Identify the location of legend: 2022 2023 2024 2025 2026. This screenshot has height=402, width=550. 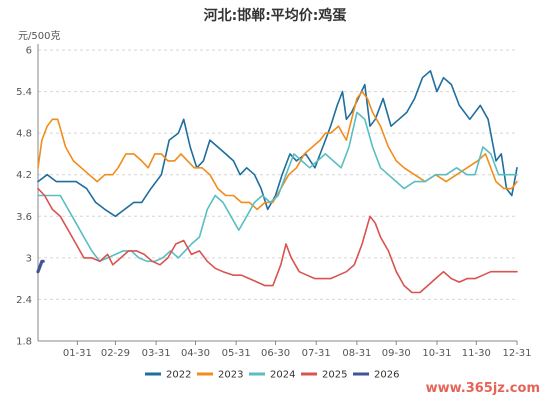
(272, 375).